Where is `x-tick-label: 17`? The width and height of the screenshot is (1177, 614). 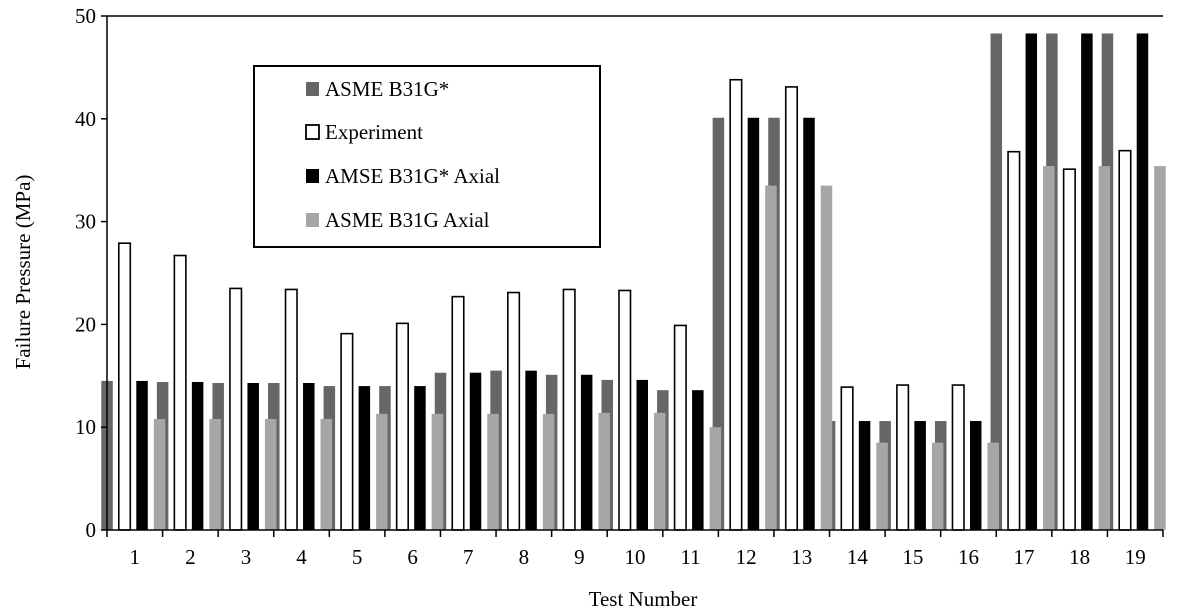 x-tick-label: 17 is located at coordinates (1024, 557).